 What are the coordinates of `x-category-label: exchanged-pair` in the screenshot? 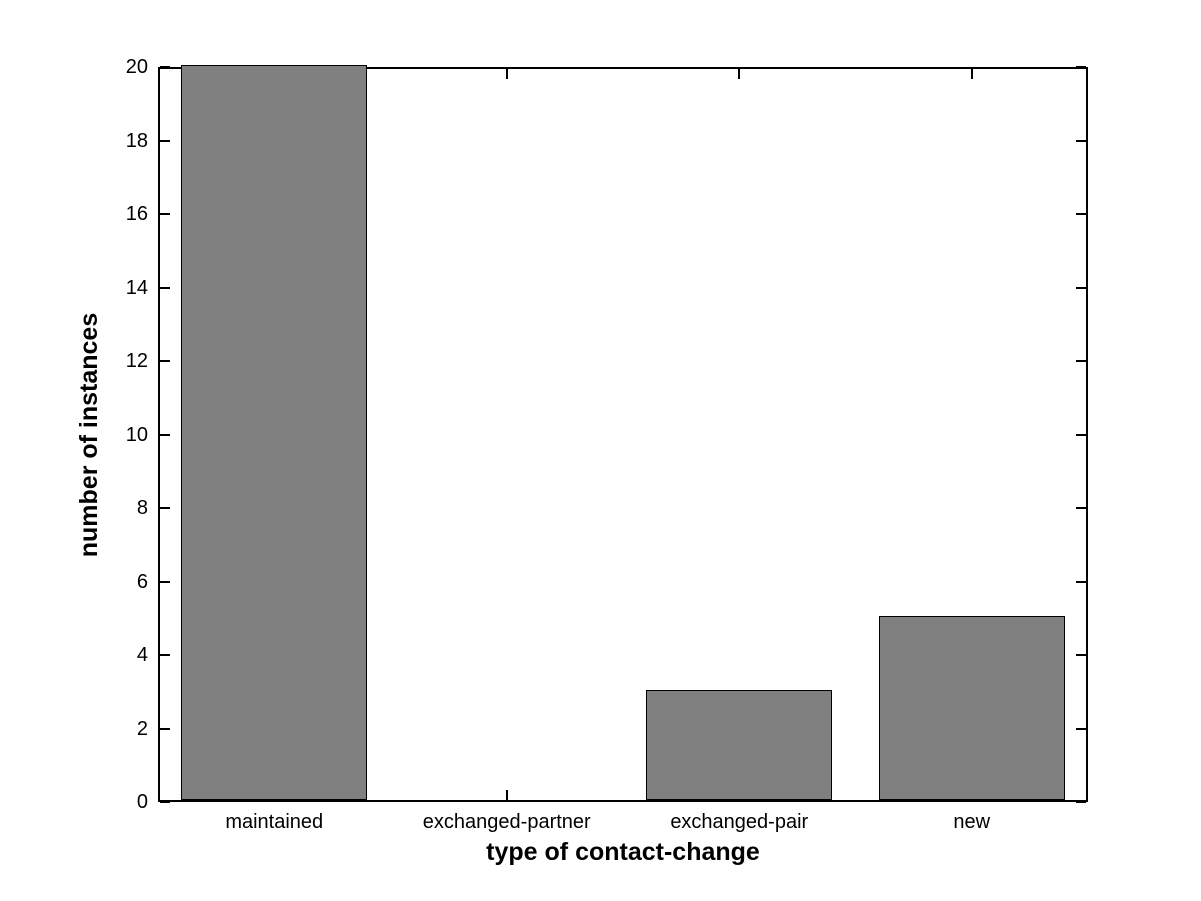 It's located at (739, 822).